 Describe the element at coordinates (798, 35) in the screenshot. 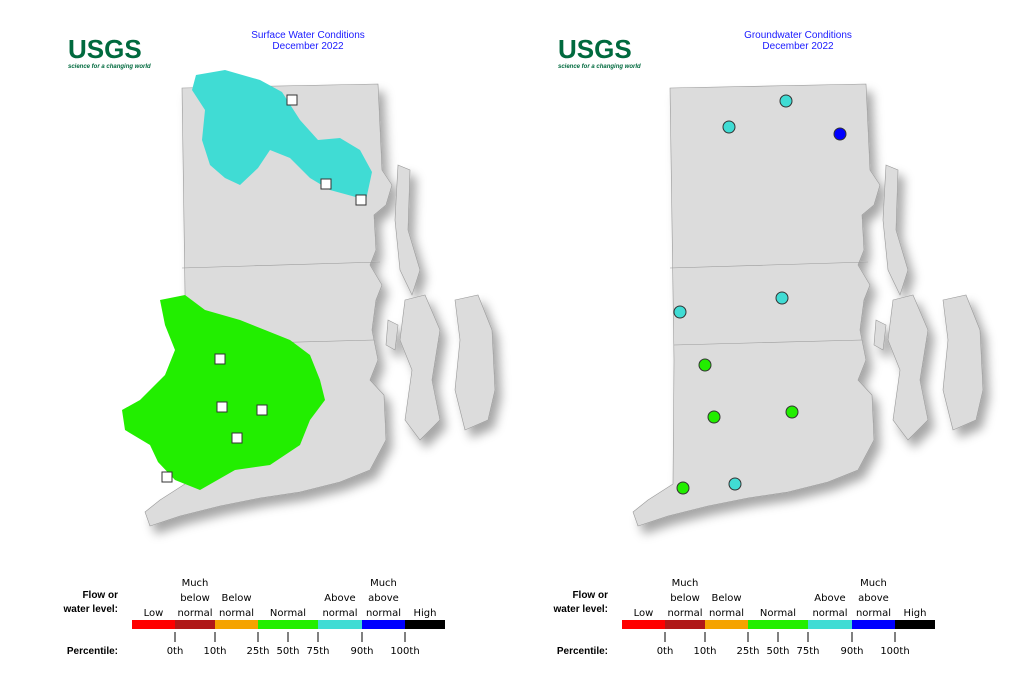

I see `map-title: Groundwater Conditions` at that location.